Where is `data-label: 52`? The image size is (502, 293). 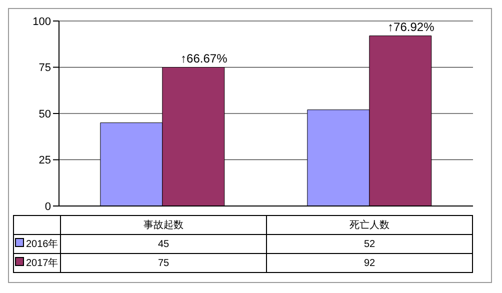
data-label: 52 is located at coordinates (369, 244).